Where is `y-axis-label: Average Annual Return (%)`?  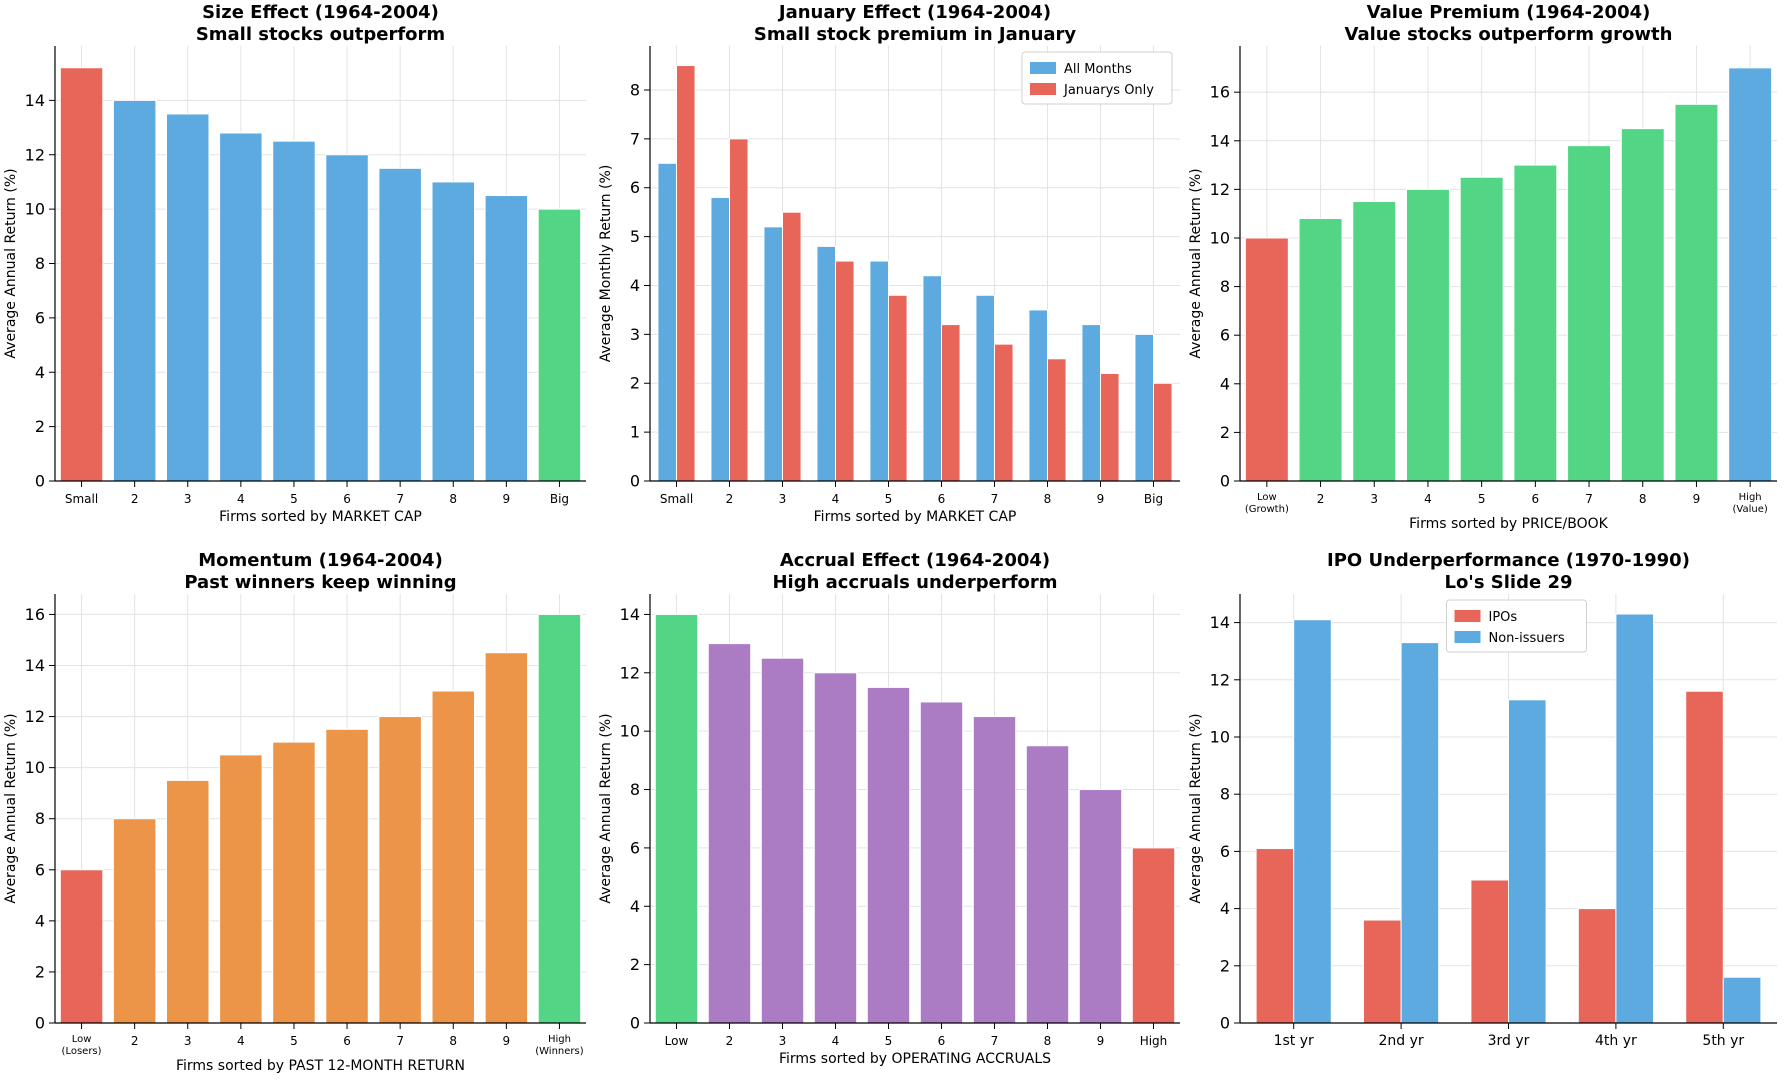
y-axis-label: Average Annual Return (%) is located at coordinates (606, 808).